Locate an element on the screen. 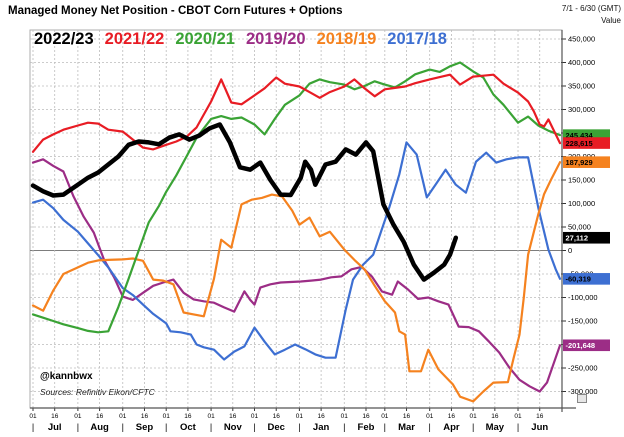 The image size is (624, 437). value-badge-2021-22: 228,615 is located at coordinates (586, 143).